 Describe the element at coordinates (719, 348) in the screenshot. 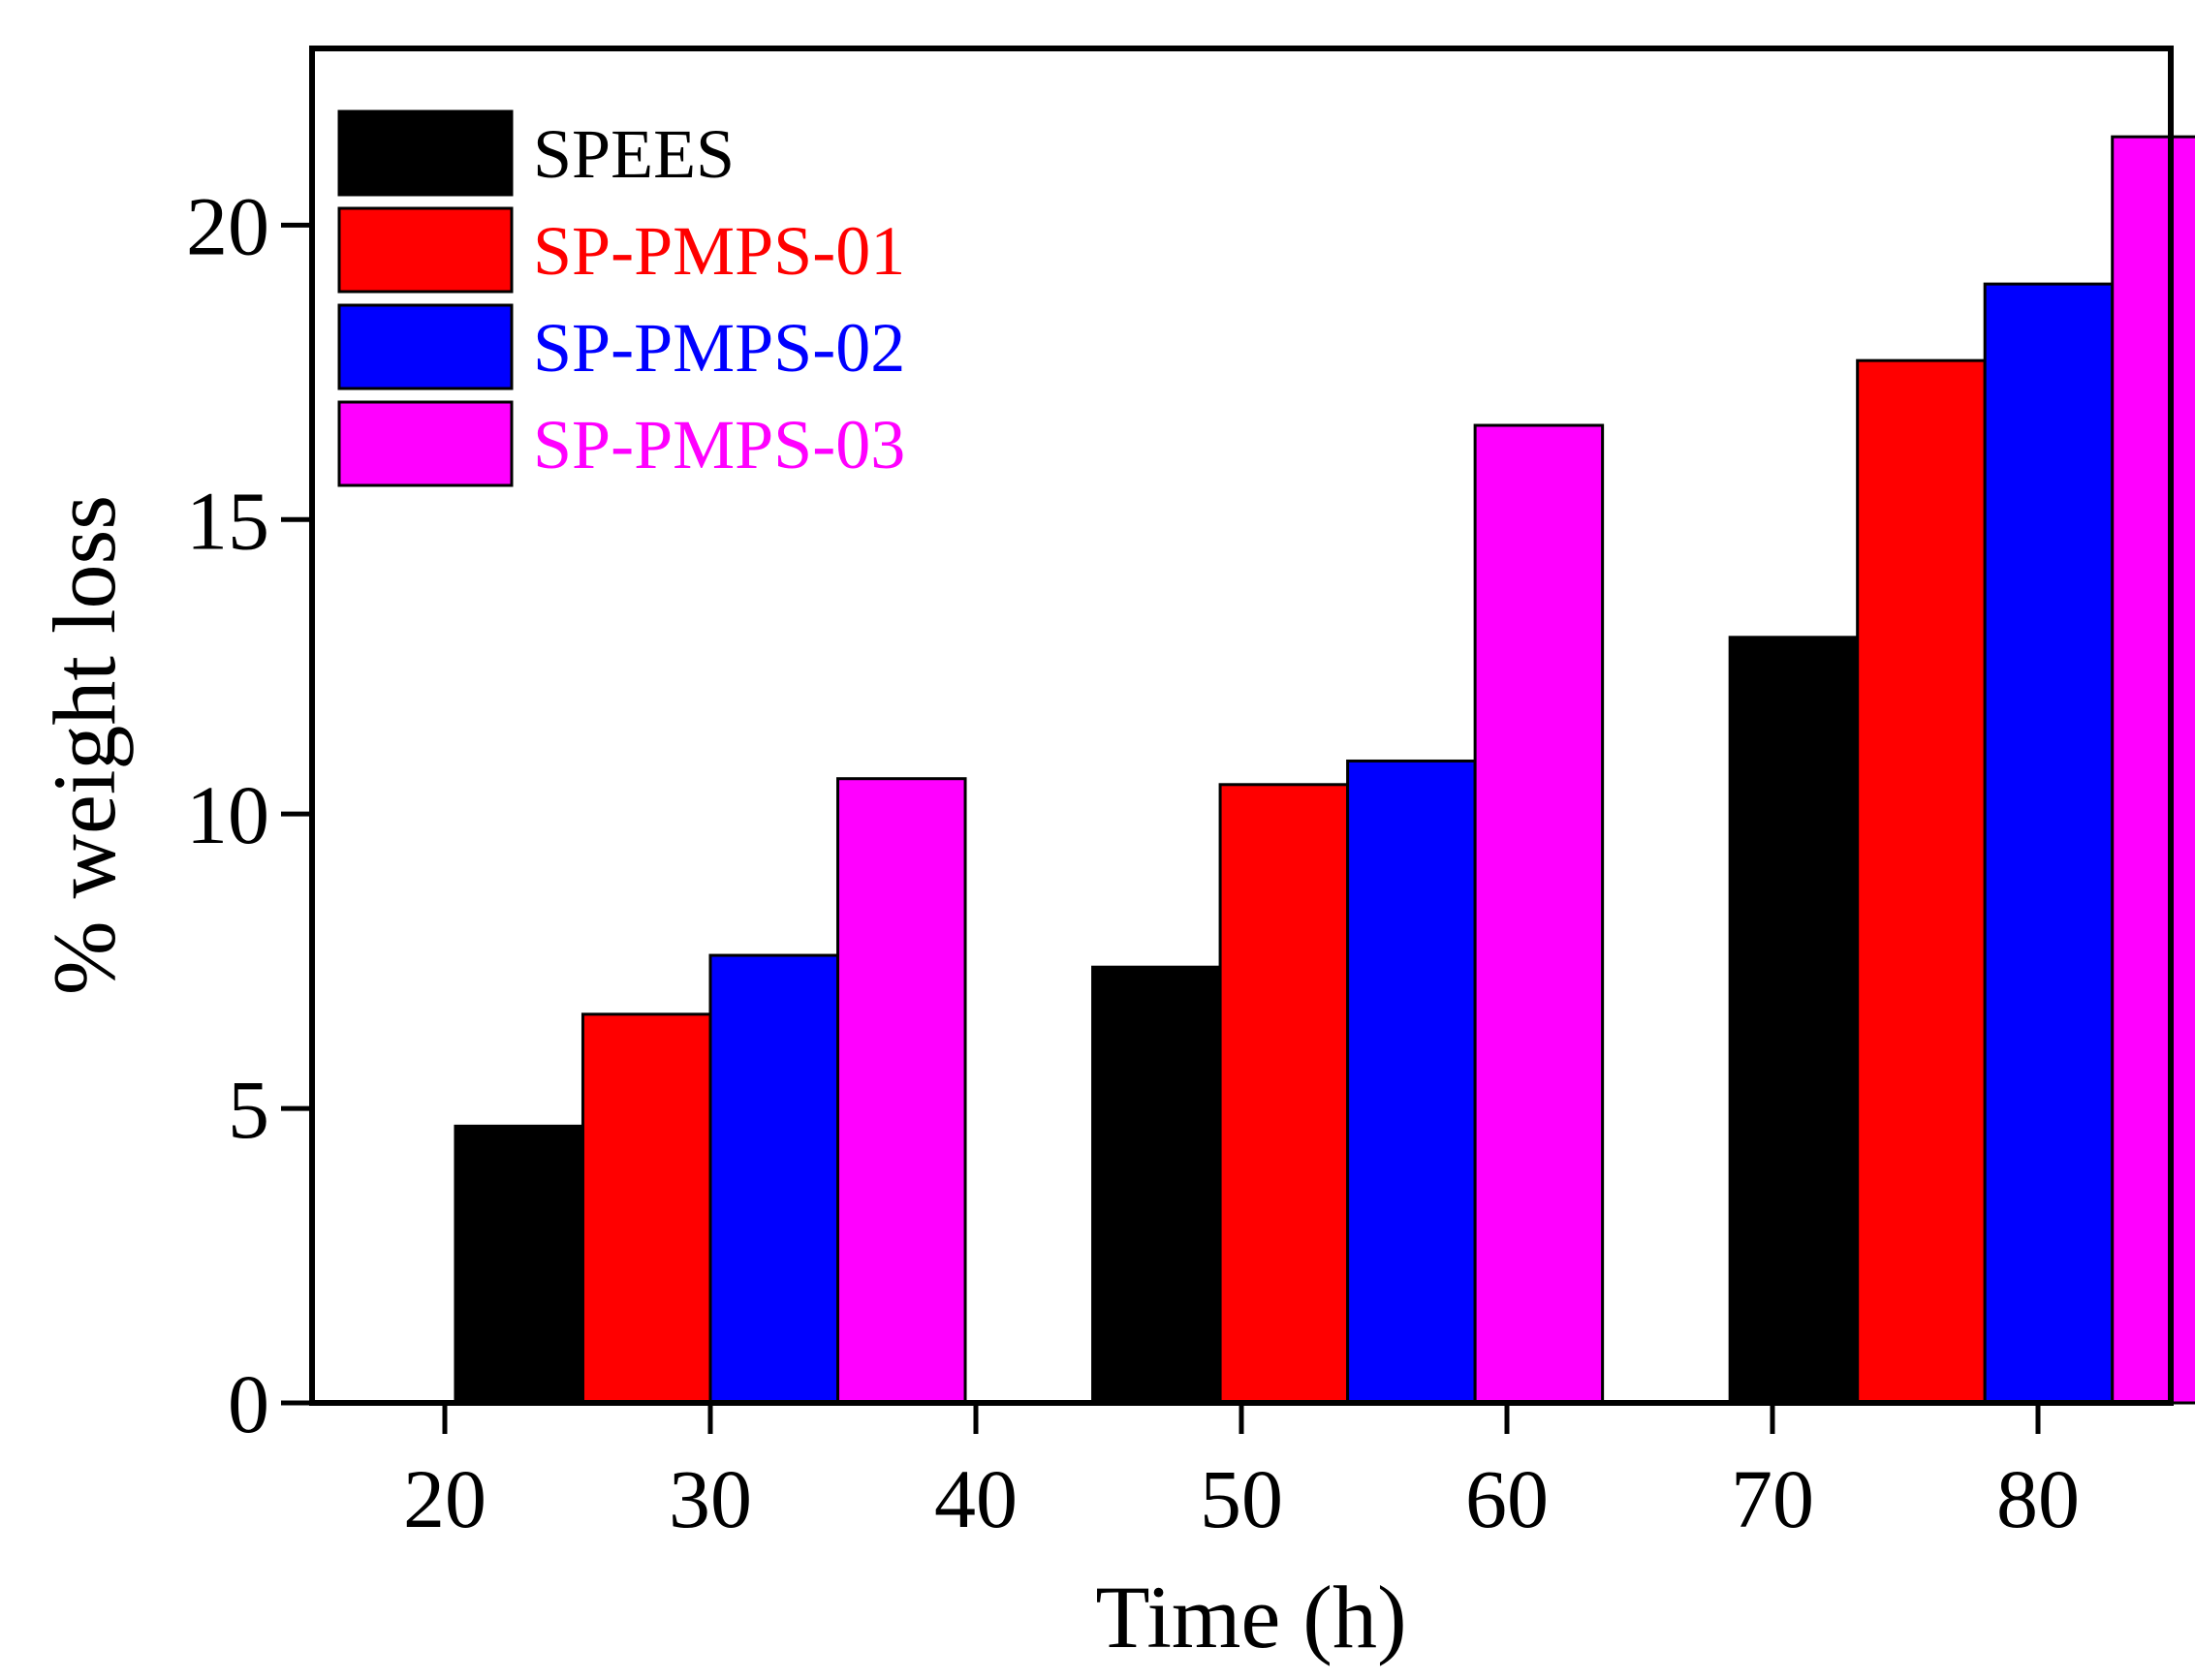

I see `legend-label-sp-pmps-02: SP-PMPS-02` at that location.